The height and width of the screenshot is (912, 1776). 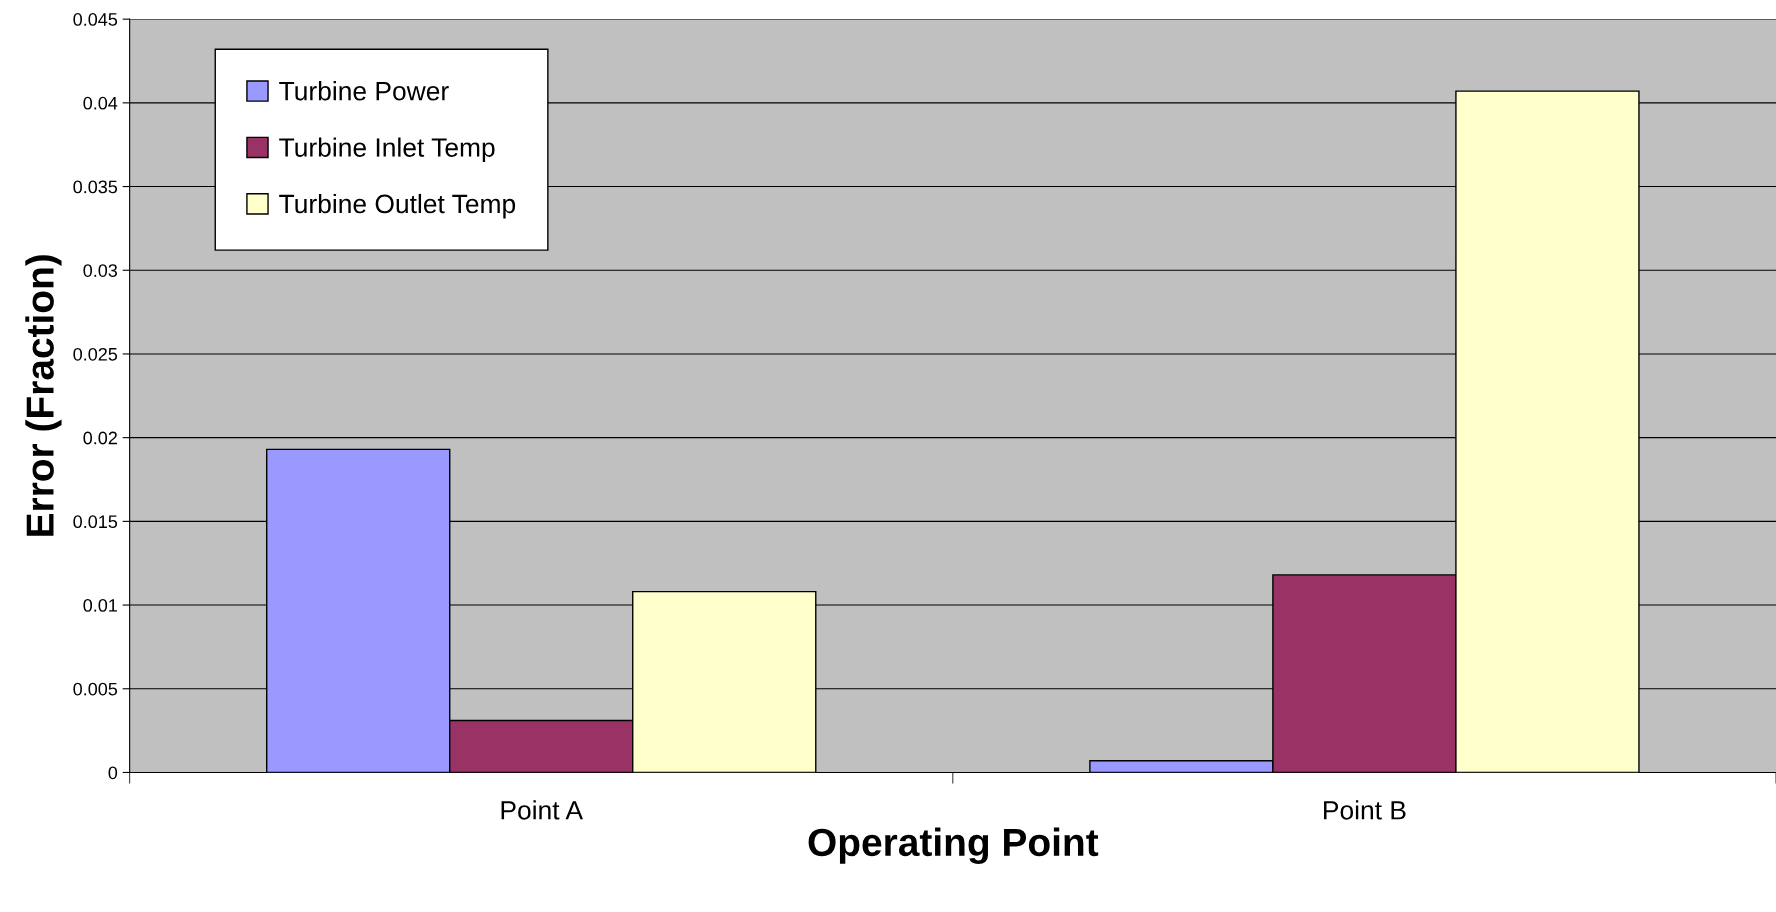 What do you see at coordinates (364, 91) in the screenshot?
I see `legend-label: Turbine Power` at bounding box center [364, 91].